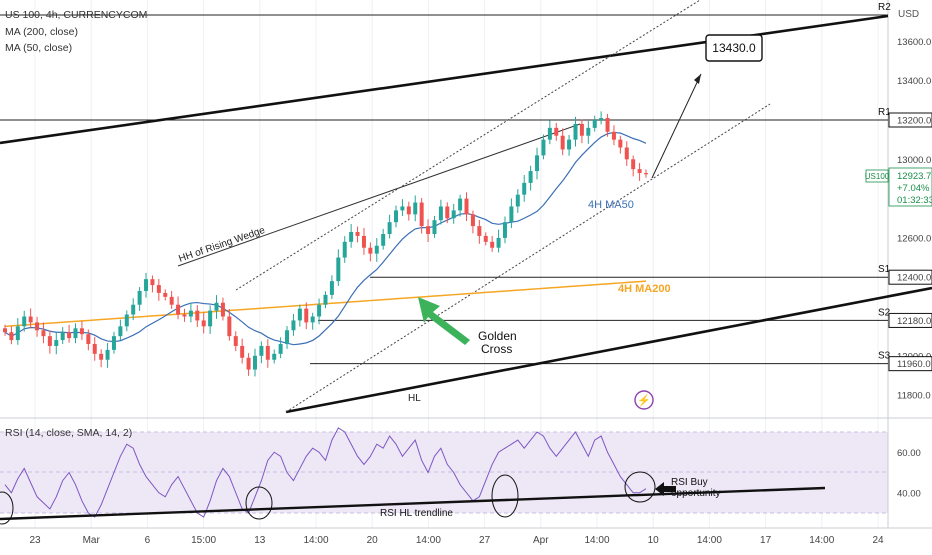  What do you see at coordinates (414, 398) in the screenshot?
I see `hl-label: HL` at bounding box center [414, 398].